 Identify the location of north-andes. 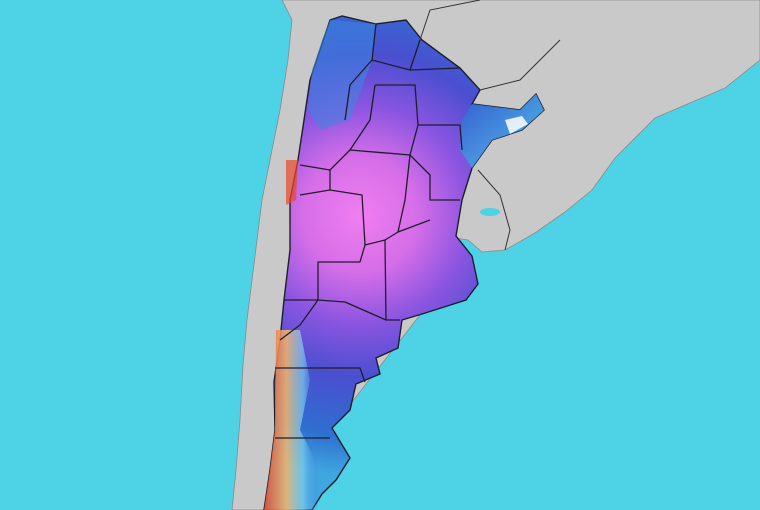
(342, 75).